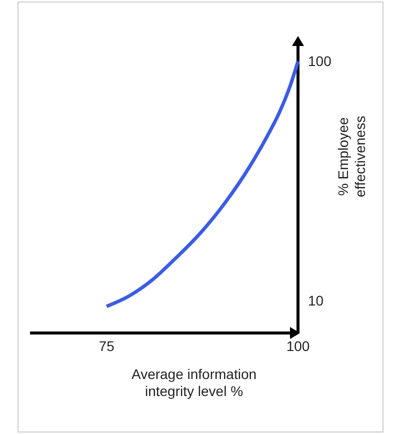 This screenshot has height=434, width=402. Describe the element at coordinates (316, 300) in the screenshot. I see `y-tick-label: 10` at that location.